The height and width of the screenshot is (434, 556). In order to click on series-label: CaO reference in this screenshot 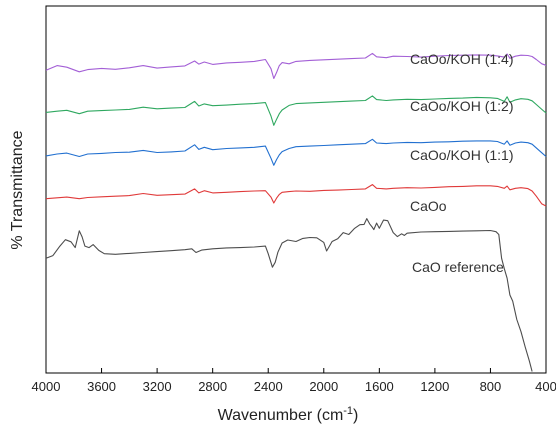, I will do `click(458, 267)`.